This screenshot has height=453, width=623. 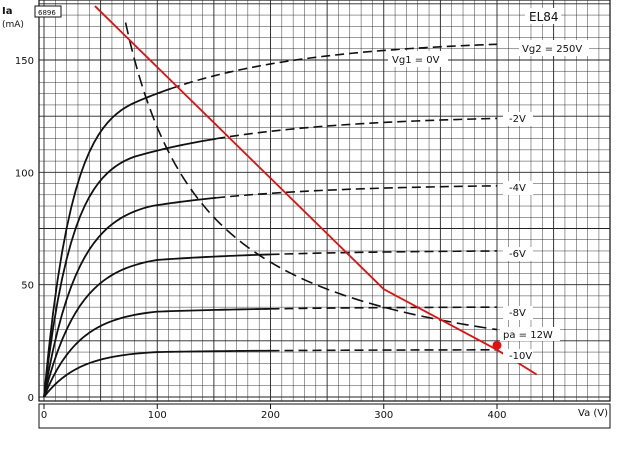 What do you see at coordinates (7, 11) in the screenshot?
I see `y-axis-symbol: Ia` at bounding box center [7, 11].